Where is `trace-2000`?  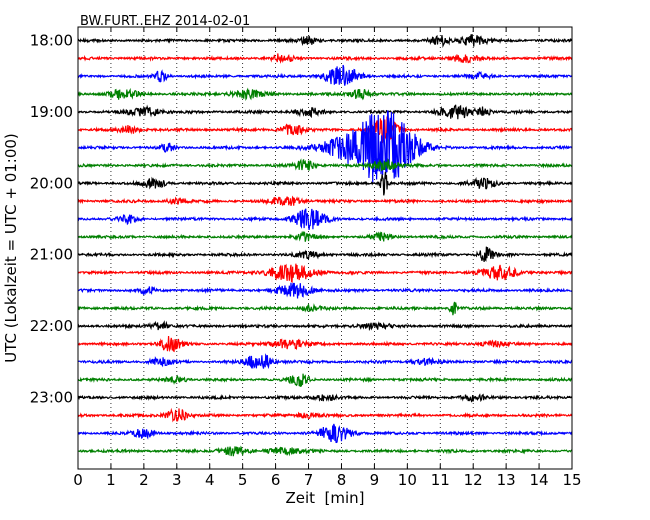 trace-2000 is located at coordinates (325, 183).